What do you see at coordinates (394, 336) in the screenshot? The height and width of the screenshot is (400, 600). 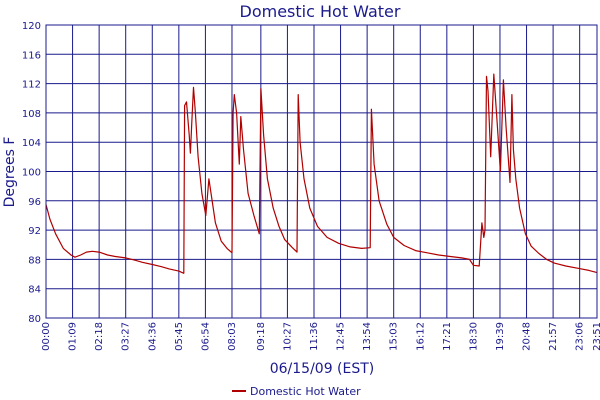 I see `x-tick-label: 15:03` at bounding box center [394, 336].